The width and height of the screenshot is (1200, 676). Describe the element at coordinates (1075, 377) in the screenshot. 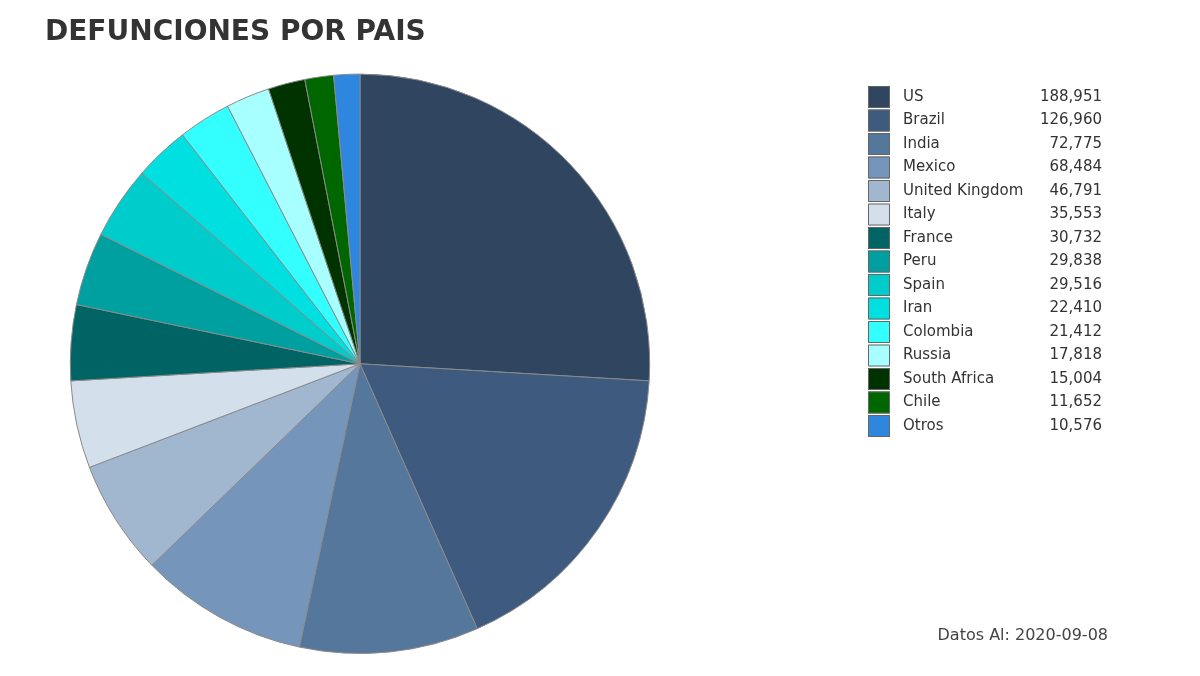

I see `data-label: 15,004` at that location.